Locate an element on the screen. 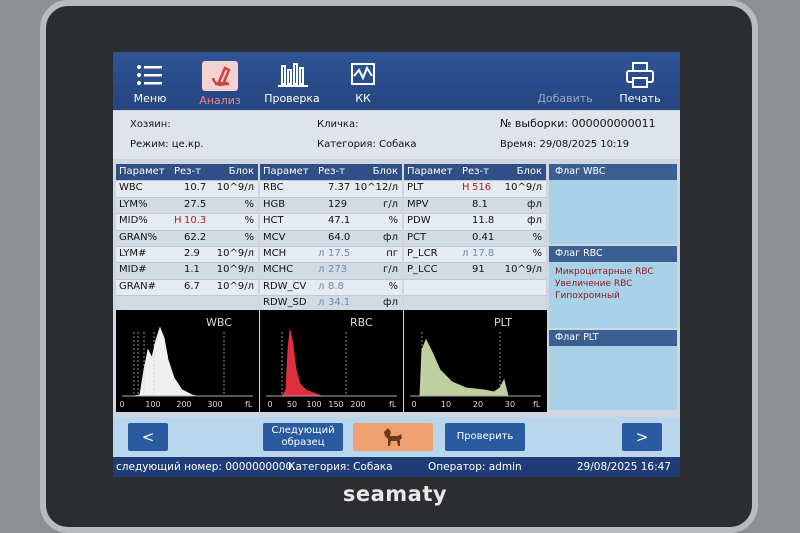 This screenshot has width=800, height=533. flag-panel: Флаг WBC is located at coordinates (613, 204).